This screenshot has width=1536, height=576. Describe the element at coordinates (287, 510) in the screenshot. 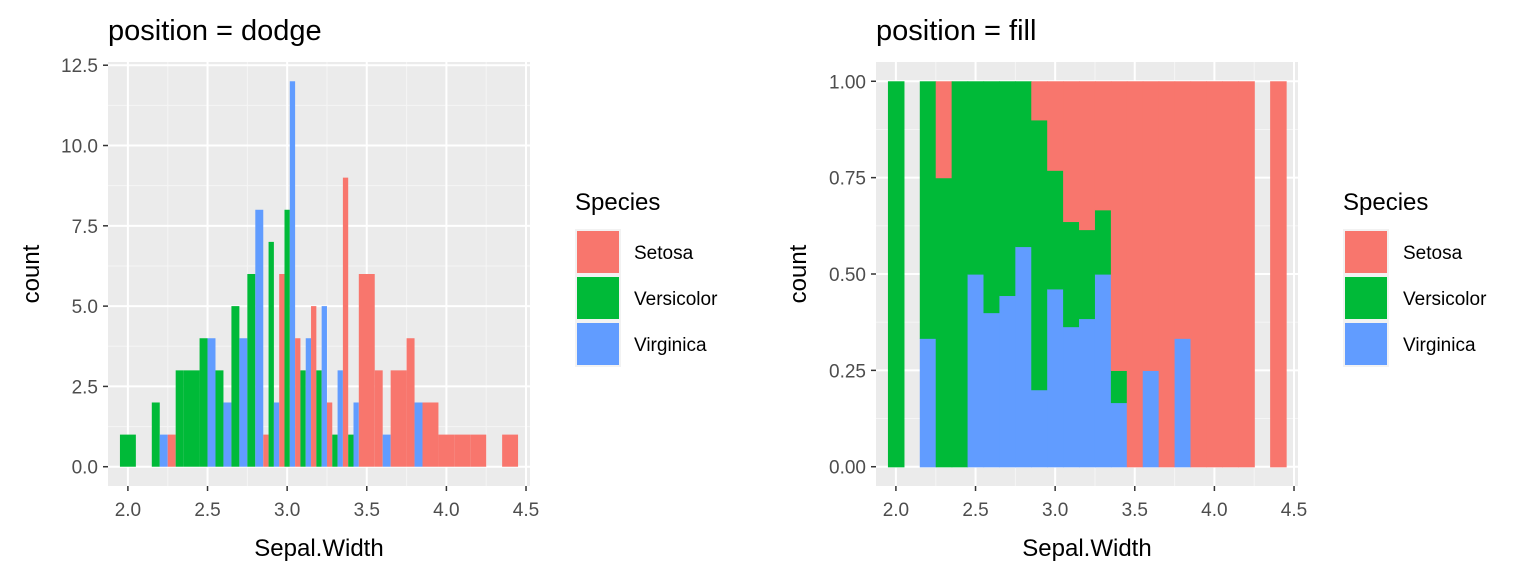

I see `dodge-x-tick-label: 3.0` at that location.